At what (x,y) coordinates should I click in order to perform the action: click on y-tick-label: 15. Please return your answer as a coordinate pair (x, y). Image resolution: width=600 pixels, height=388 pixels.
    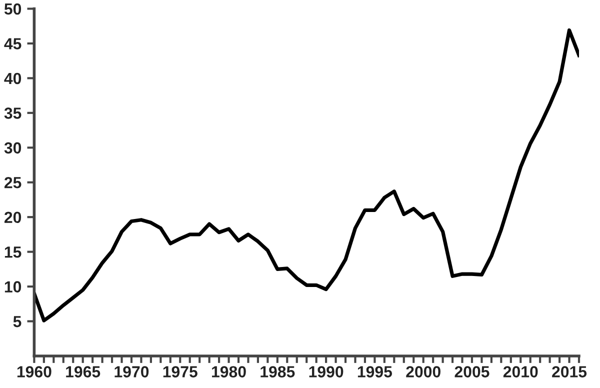
    Looking at the image, I should click on (13, 252).